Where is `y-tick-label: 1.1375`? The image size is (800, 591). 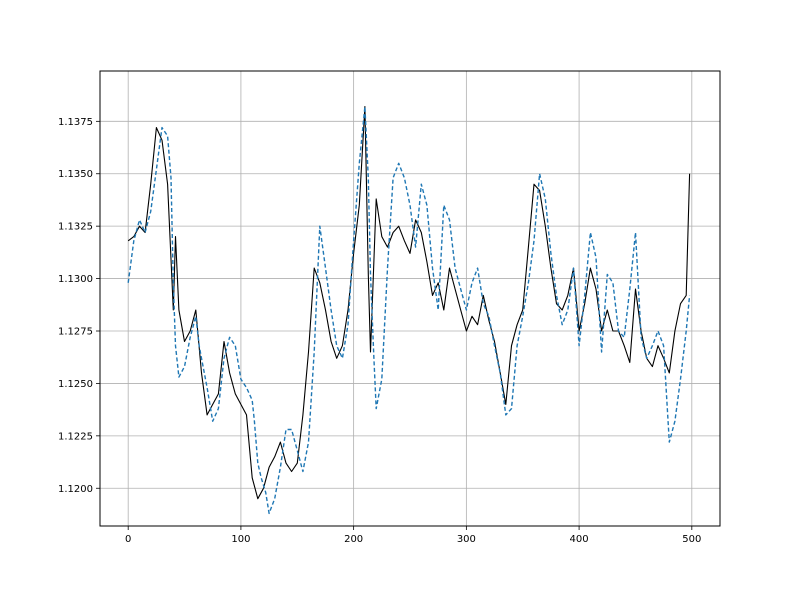
y-tick-label: 1.1375 is located at coordinates (75, 122).